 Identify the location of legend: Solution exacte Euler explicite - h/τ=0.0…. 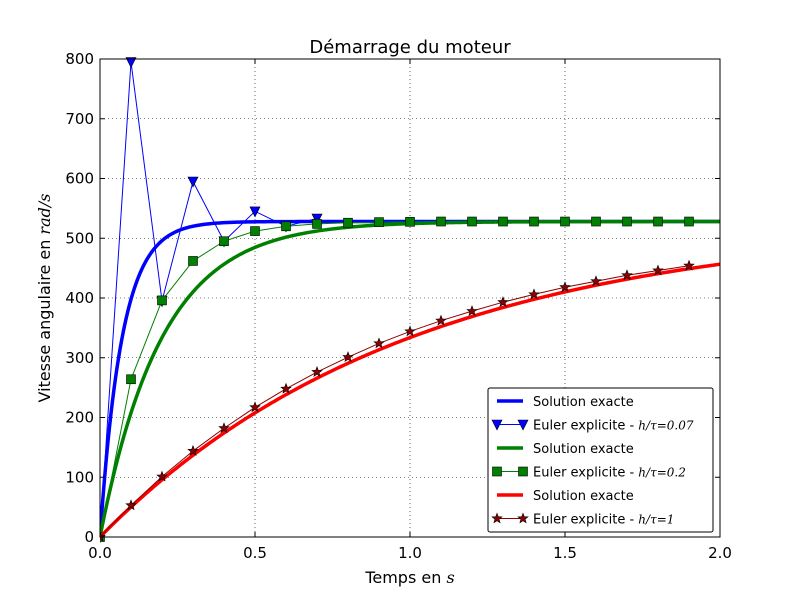
(600, 460).